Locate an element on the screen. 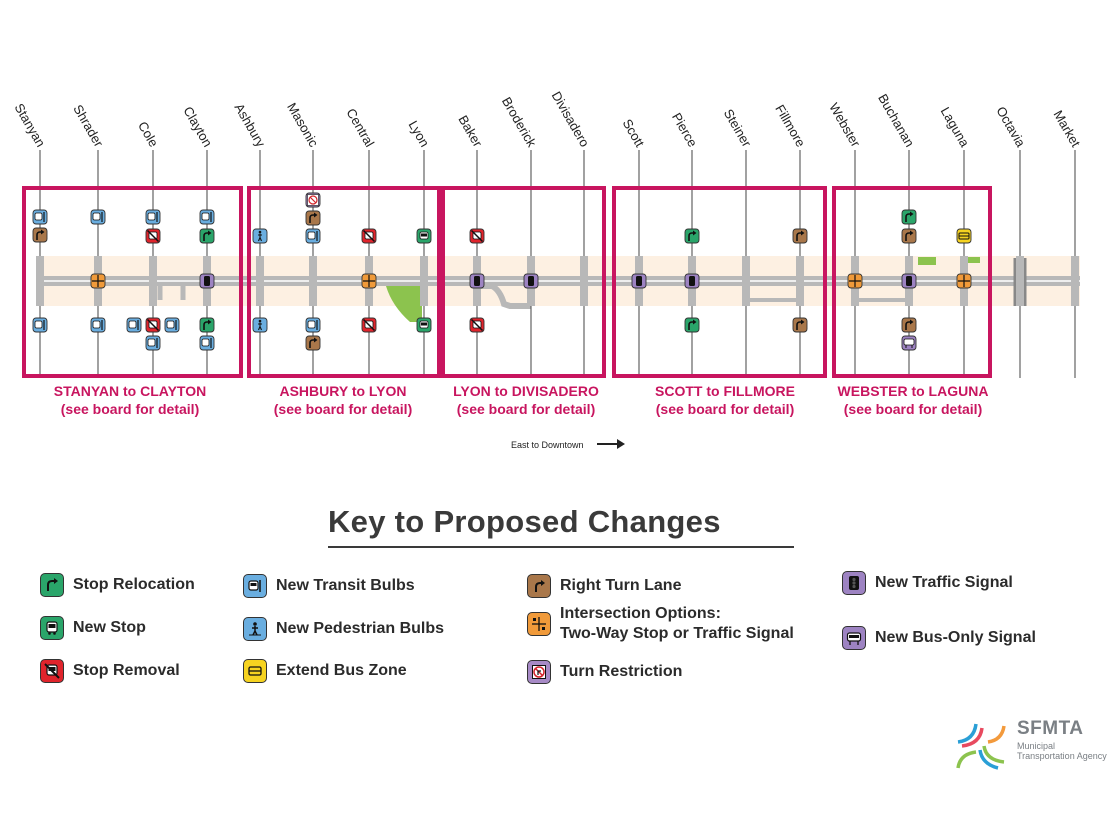 Image resolution: width=1110 pixels, height=833 pixels. street-crossing-divisadero is located at coordinates (584, 281).